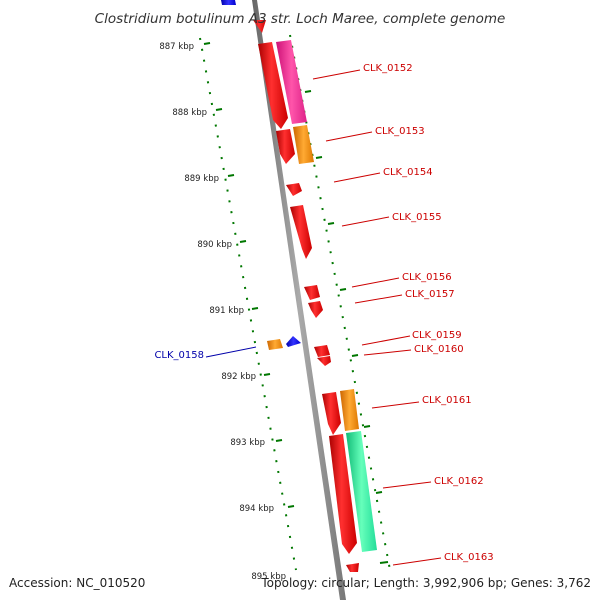 This screenshot has width=600, height=600. I want to click on accession-label: Accession: NC_010520, so click(77, 583).